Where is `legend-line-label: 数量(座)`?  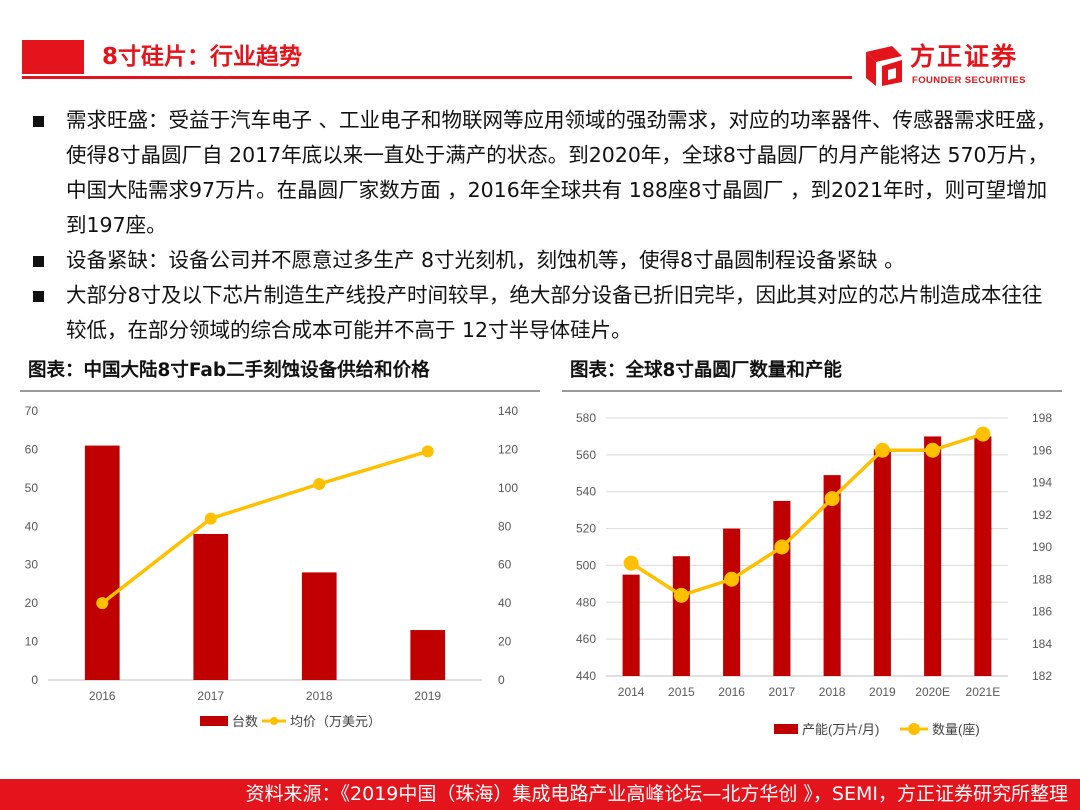 legend-line-label: 数量(座) is located at coordinates (956, 729).